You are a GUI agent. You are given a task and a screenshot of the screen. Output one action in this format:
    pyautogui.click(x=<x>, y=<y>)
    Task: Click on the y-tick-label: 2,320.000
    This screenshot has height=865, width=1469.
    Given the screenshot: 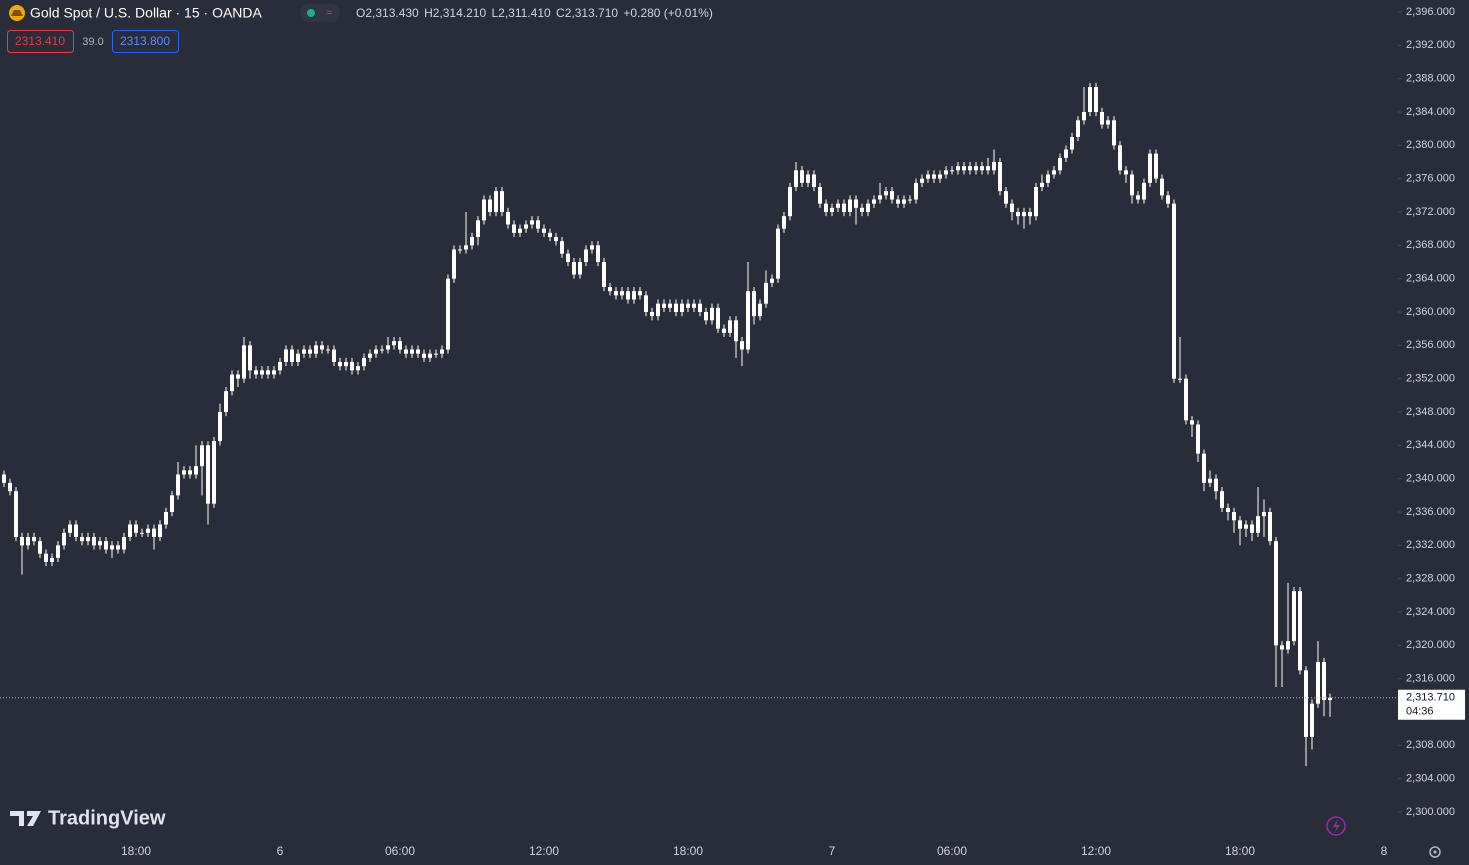 What is the action you would take?
    pyautogui.click(x=1430, y=645)
    